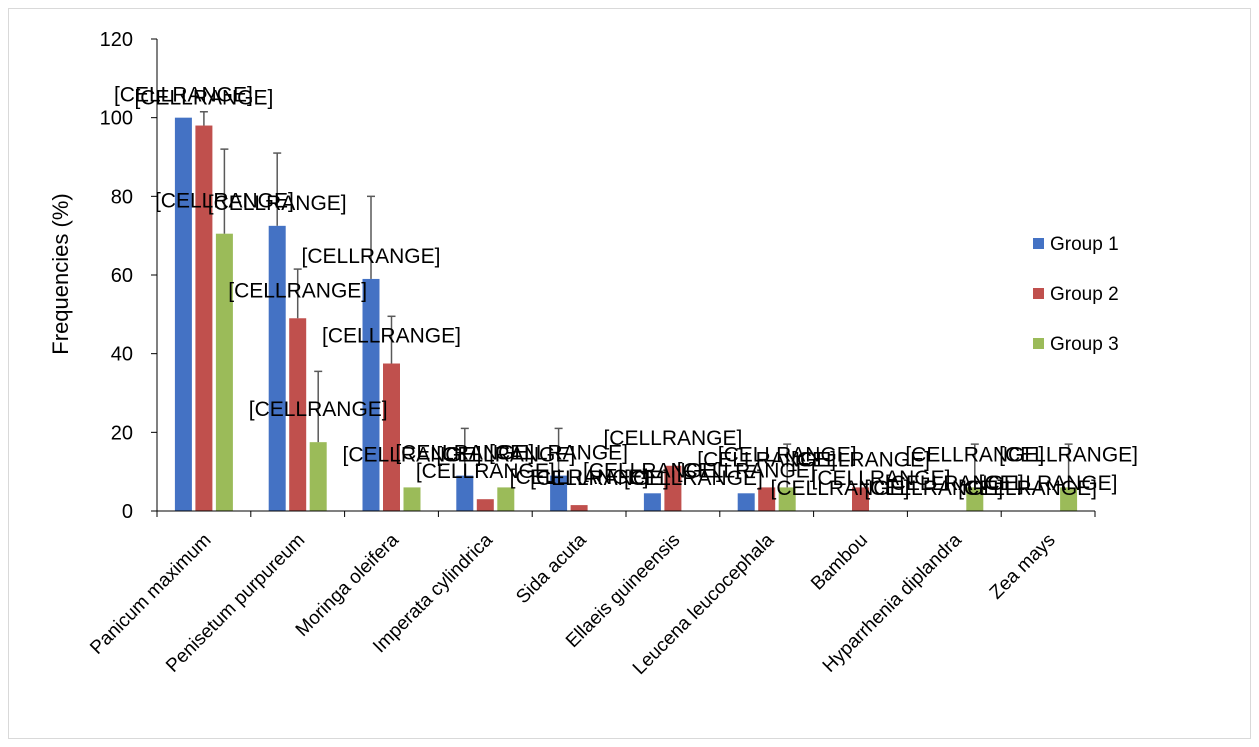 Image resolution: width=1259 pixels, height=747 pixels. Describe the element at coordinates (122, 276) in the screenshot. I see `y-tick-label: 60` at that location.